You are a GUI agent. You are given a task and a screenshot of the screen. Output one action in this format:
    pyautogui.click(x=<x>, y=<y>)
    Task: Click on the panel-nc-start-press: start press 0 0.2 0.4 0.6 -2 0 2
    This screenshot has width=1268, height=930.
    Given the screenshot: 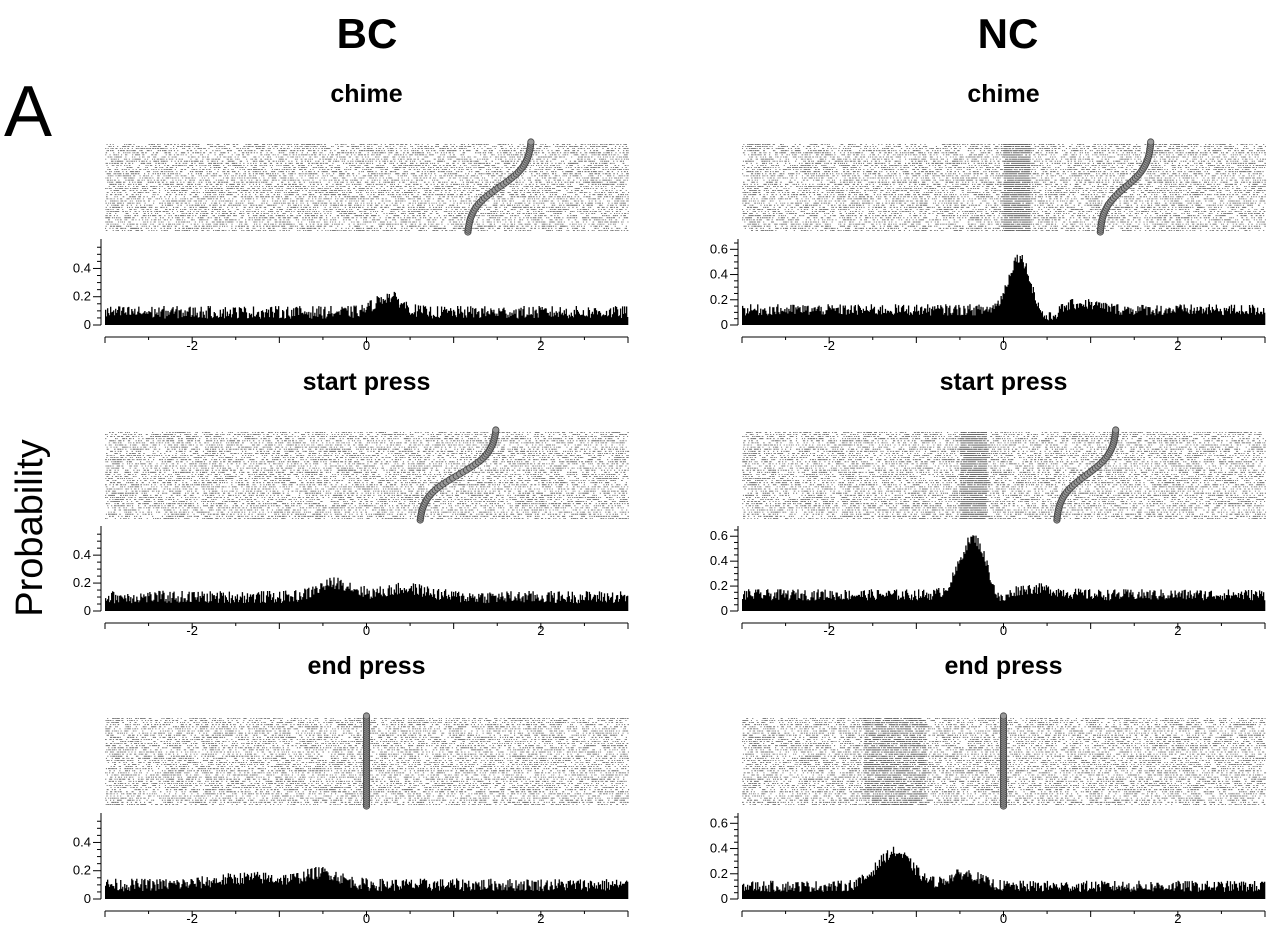 What is the action you would take?
    pyautogui.click(x=988, y=503)
    